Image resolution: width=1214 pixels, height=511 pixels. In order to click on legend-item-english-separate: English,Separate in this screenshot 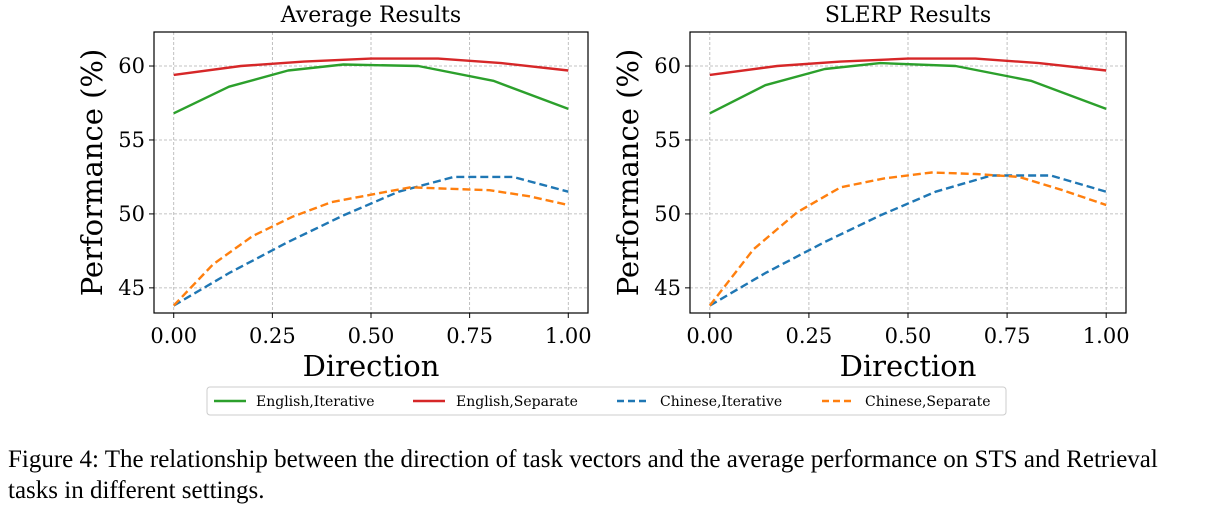, I will do `click(495, 402)`.